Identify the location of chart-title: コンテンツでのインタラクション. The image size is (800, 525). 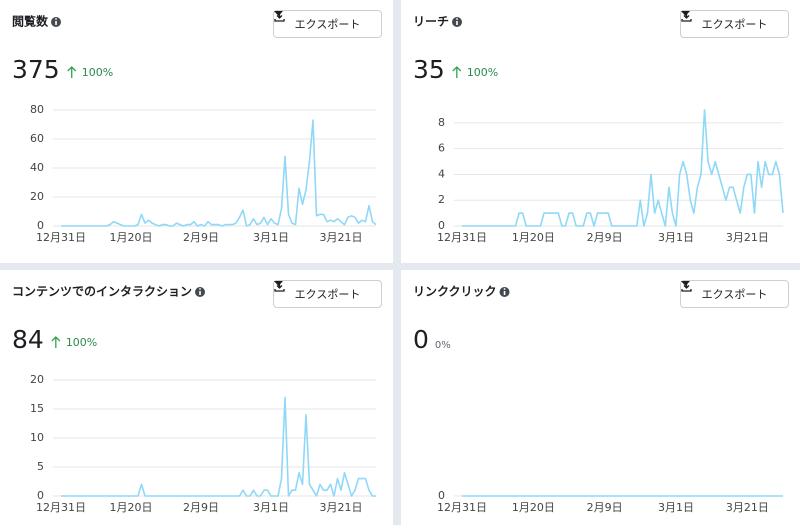
(102, 292).